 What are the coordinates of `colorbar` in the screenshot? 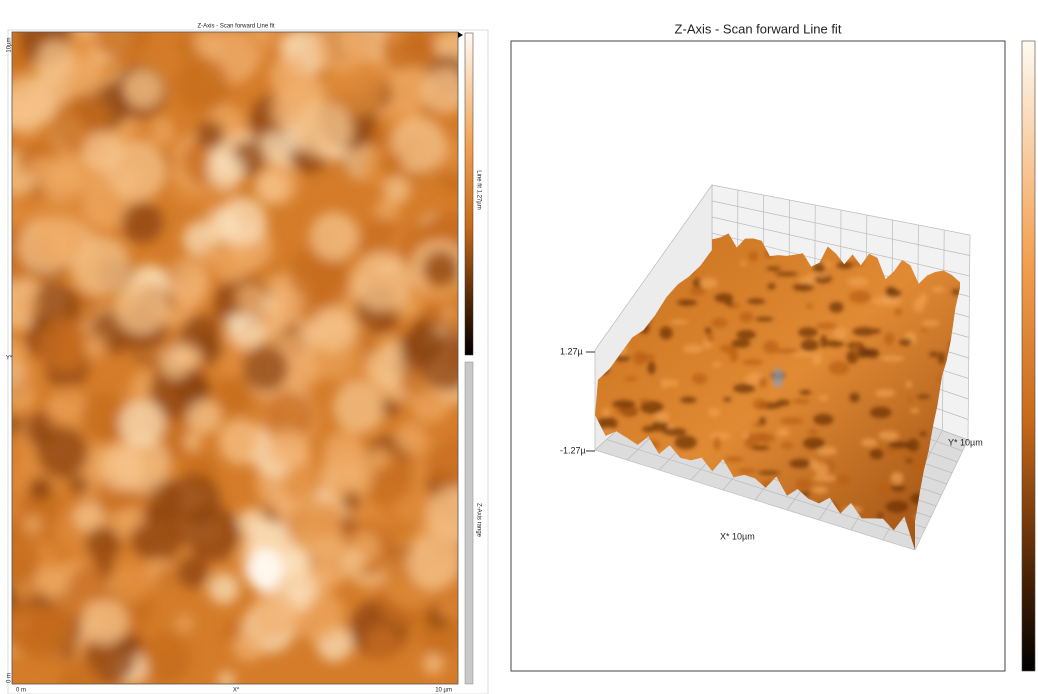 It's located at (469, 194).